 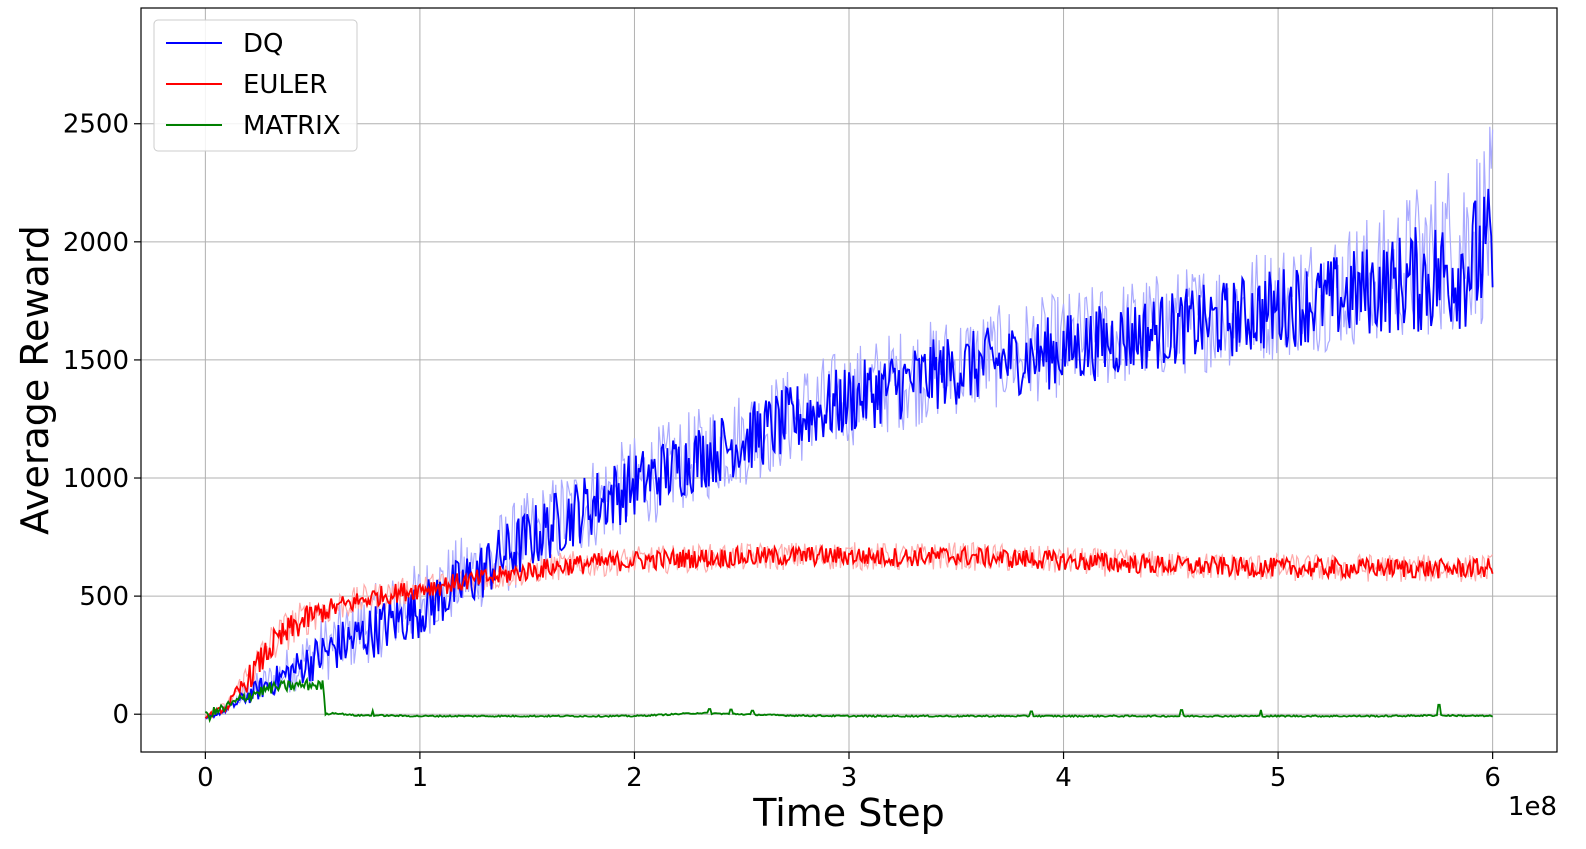 I want to click on legend-label-dq: DQ, so click(x=263, y=44).